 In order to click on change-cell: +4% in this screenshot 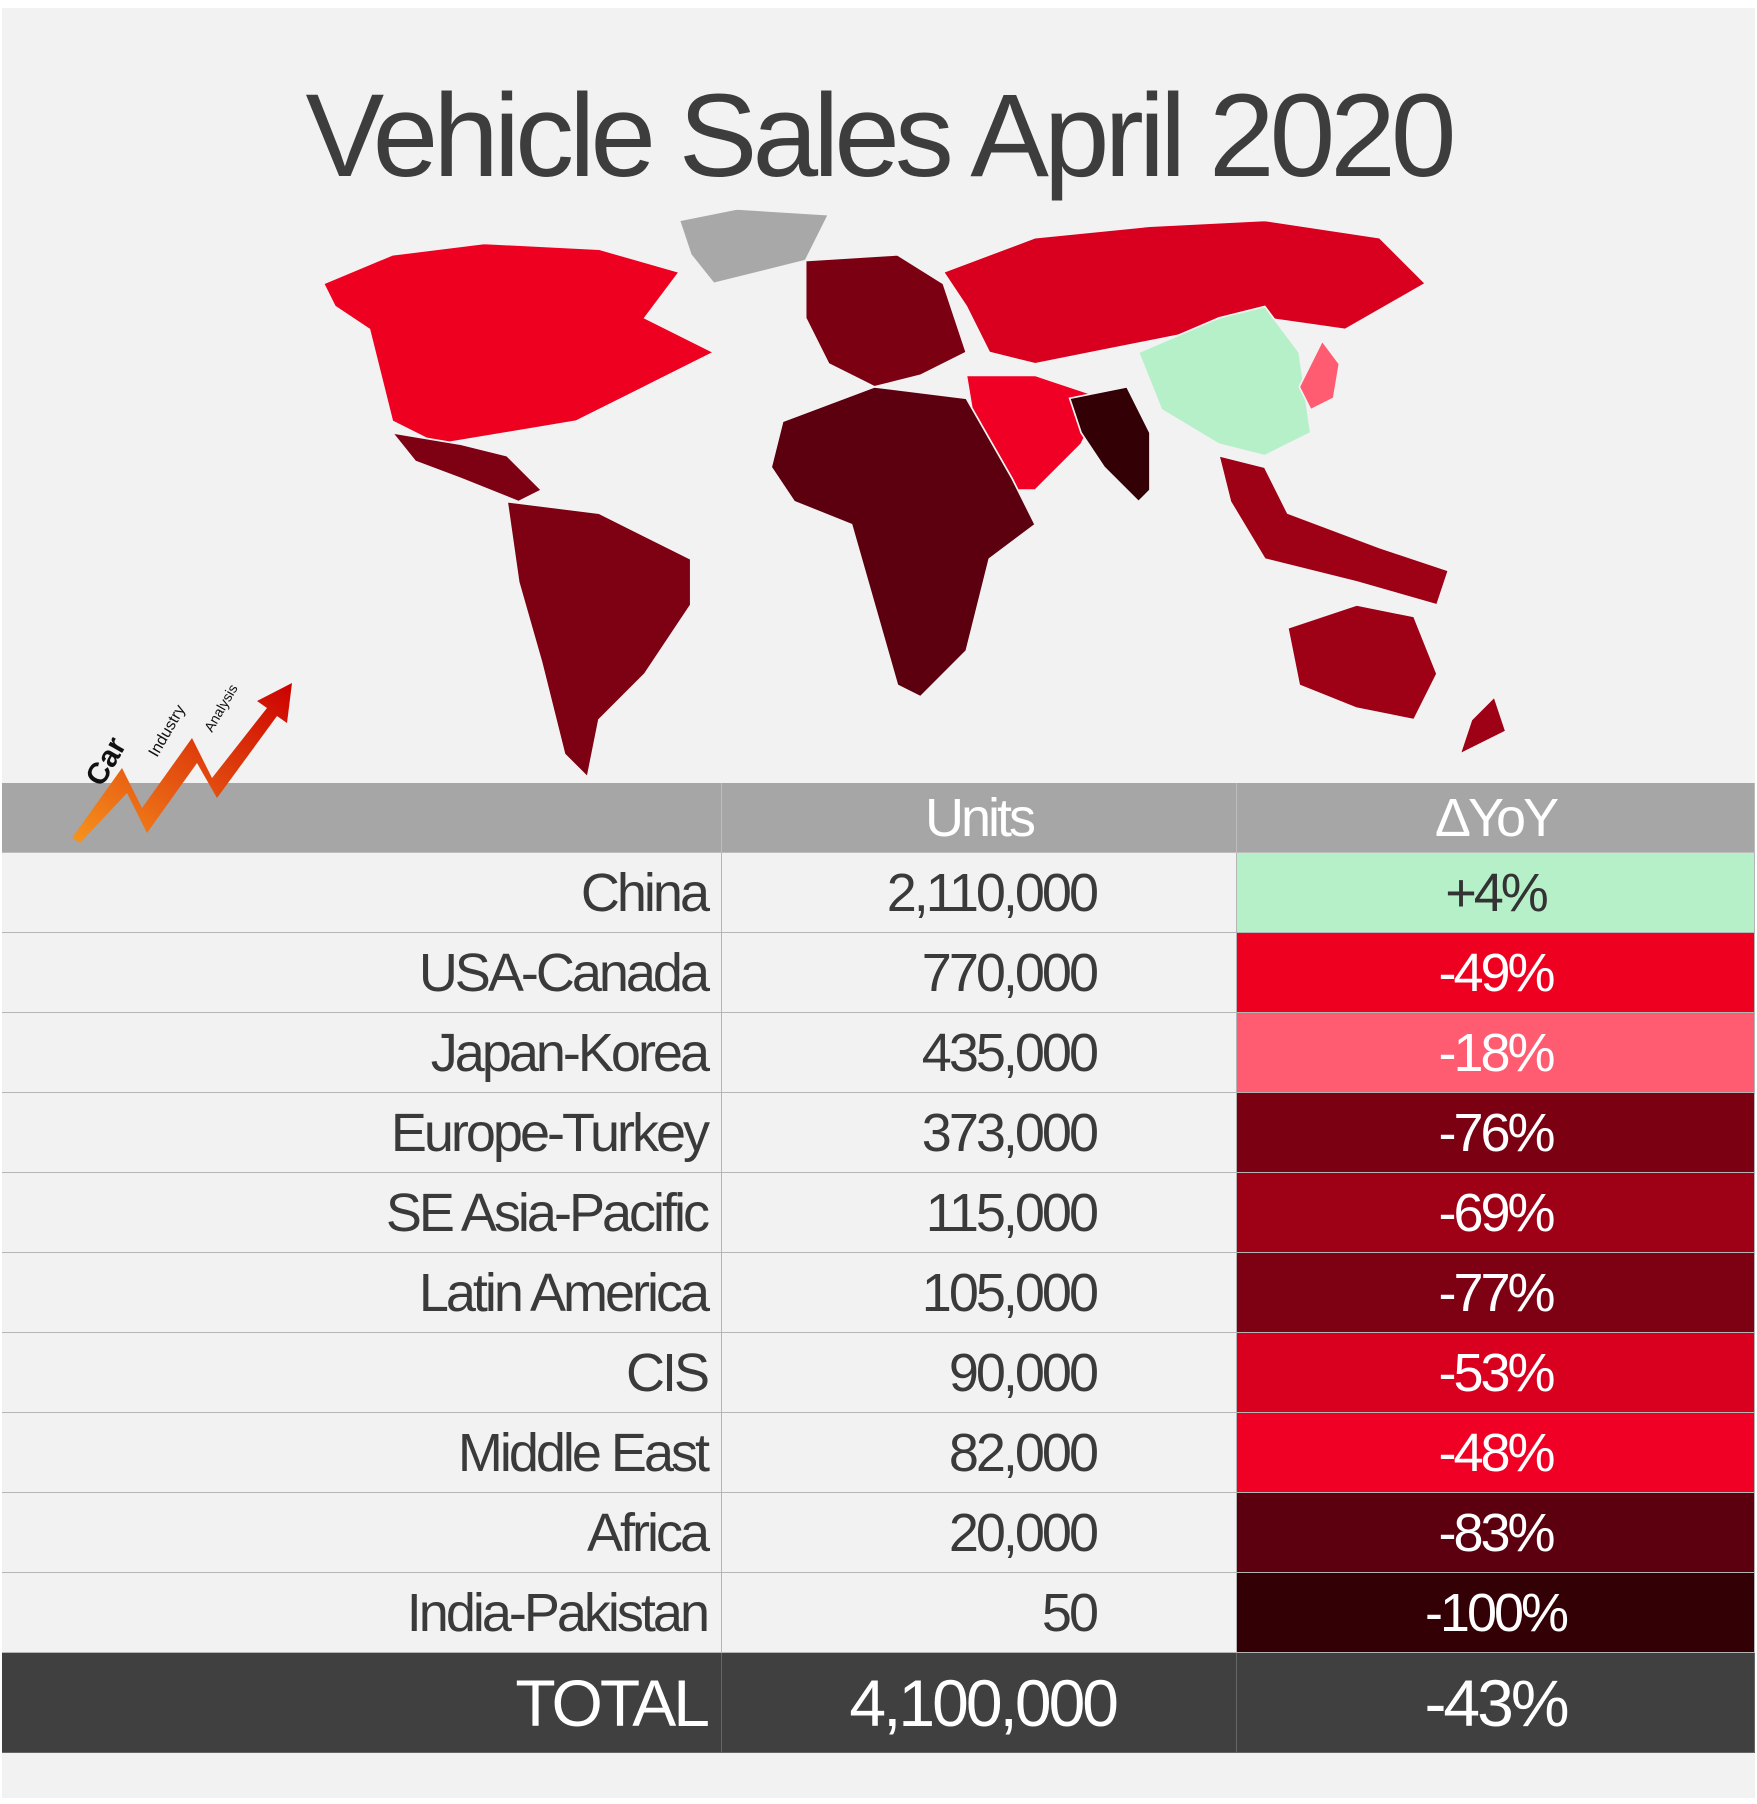, I will do `click(1496, 893)`.